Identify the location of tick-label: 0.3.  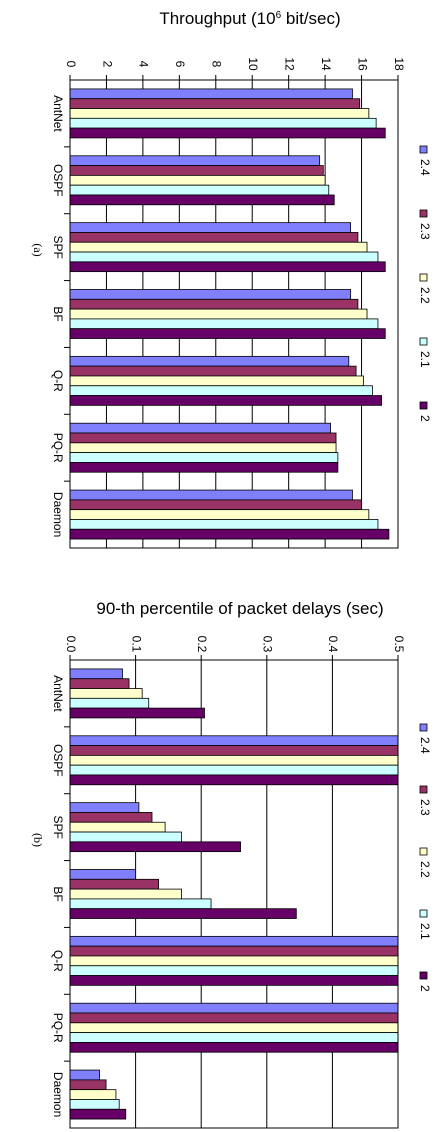
(268, 644).